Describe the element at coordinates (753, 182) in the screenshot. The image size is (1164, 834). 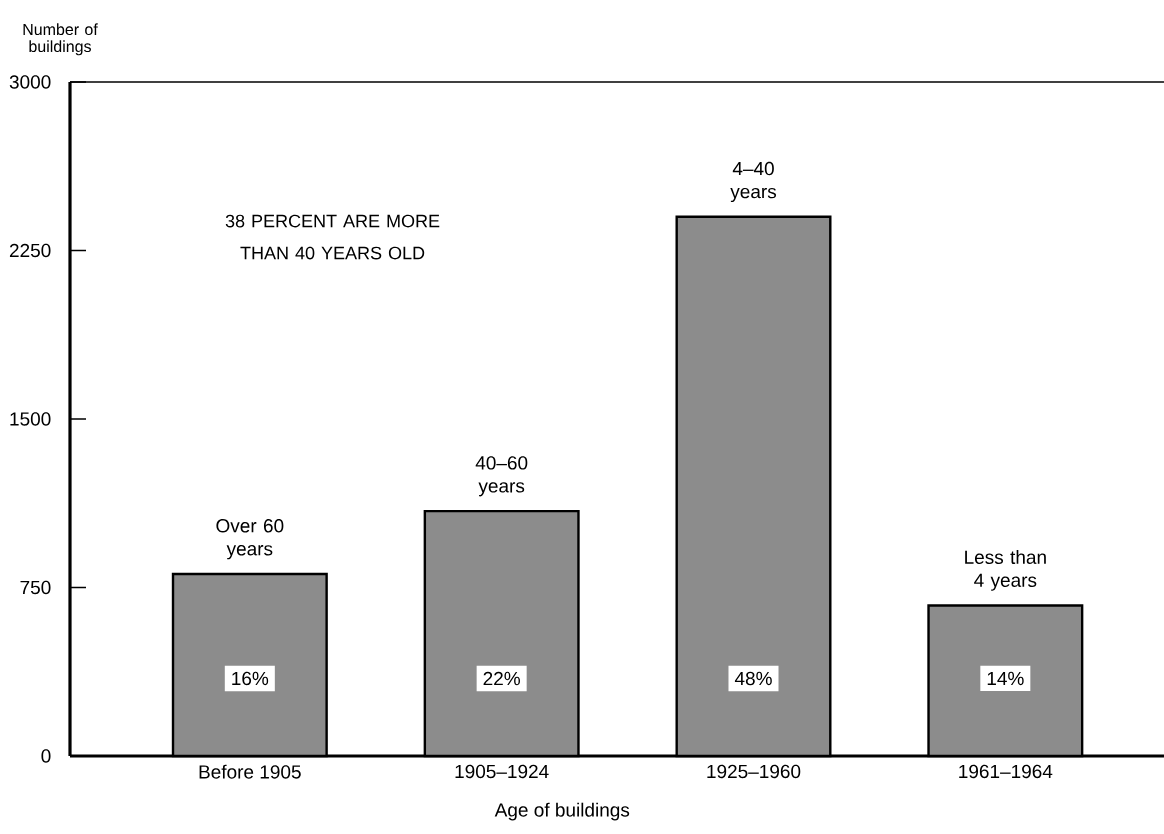
I see `annotation: 4–40 years` at that location.